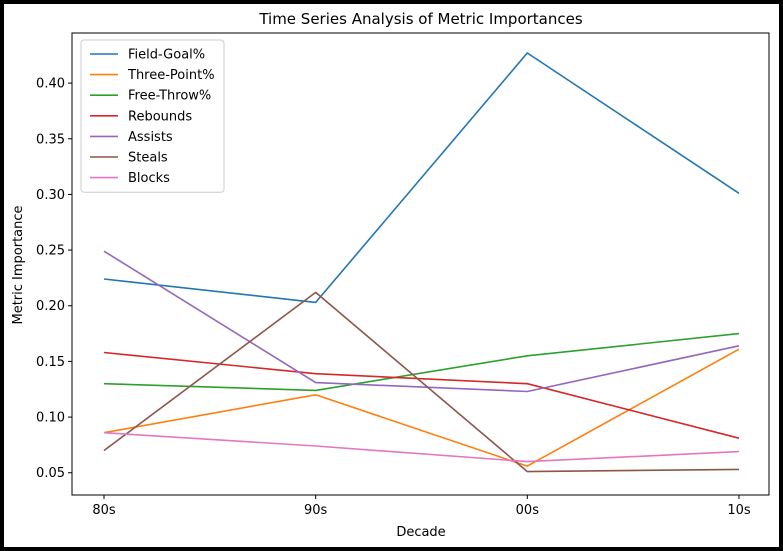 This screenshot has height=551, width=783. What do you see at coordinates (739, 510) in the screenshot?
I see `x-tick-label: 10s` at bounding box center [739, 510].